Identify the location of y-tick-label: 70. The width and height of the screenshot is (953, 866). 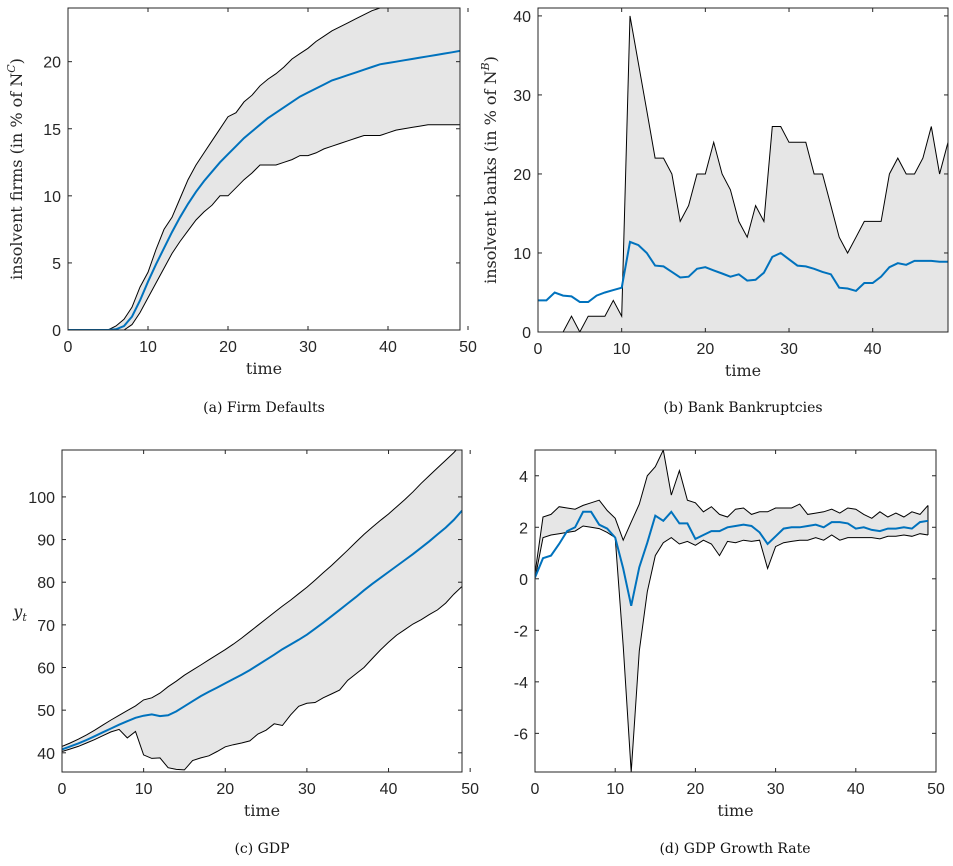
(46, 626).